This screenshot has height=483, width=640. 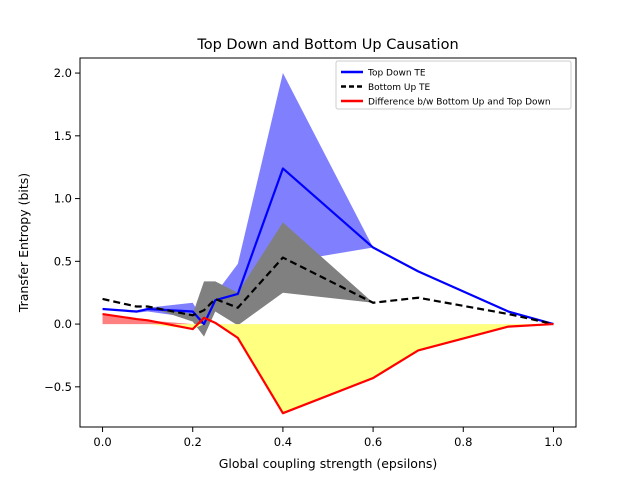 What do you see at coordinates (62, 230) in the screenshot?
I see `y-axis-ticks: −0.5 0.0 0.5 1.0 1.5 2.0` at bounding box center [62, 230].